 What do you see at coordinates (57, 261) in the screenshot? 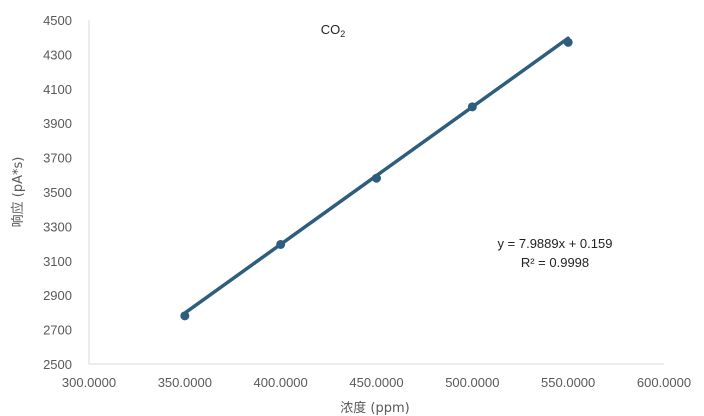
I see `y-tick-label: 3100` at bounding box center [57, 261].